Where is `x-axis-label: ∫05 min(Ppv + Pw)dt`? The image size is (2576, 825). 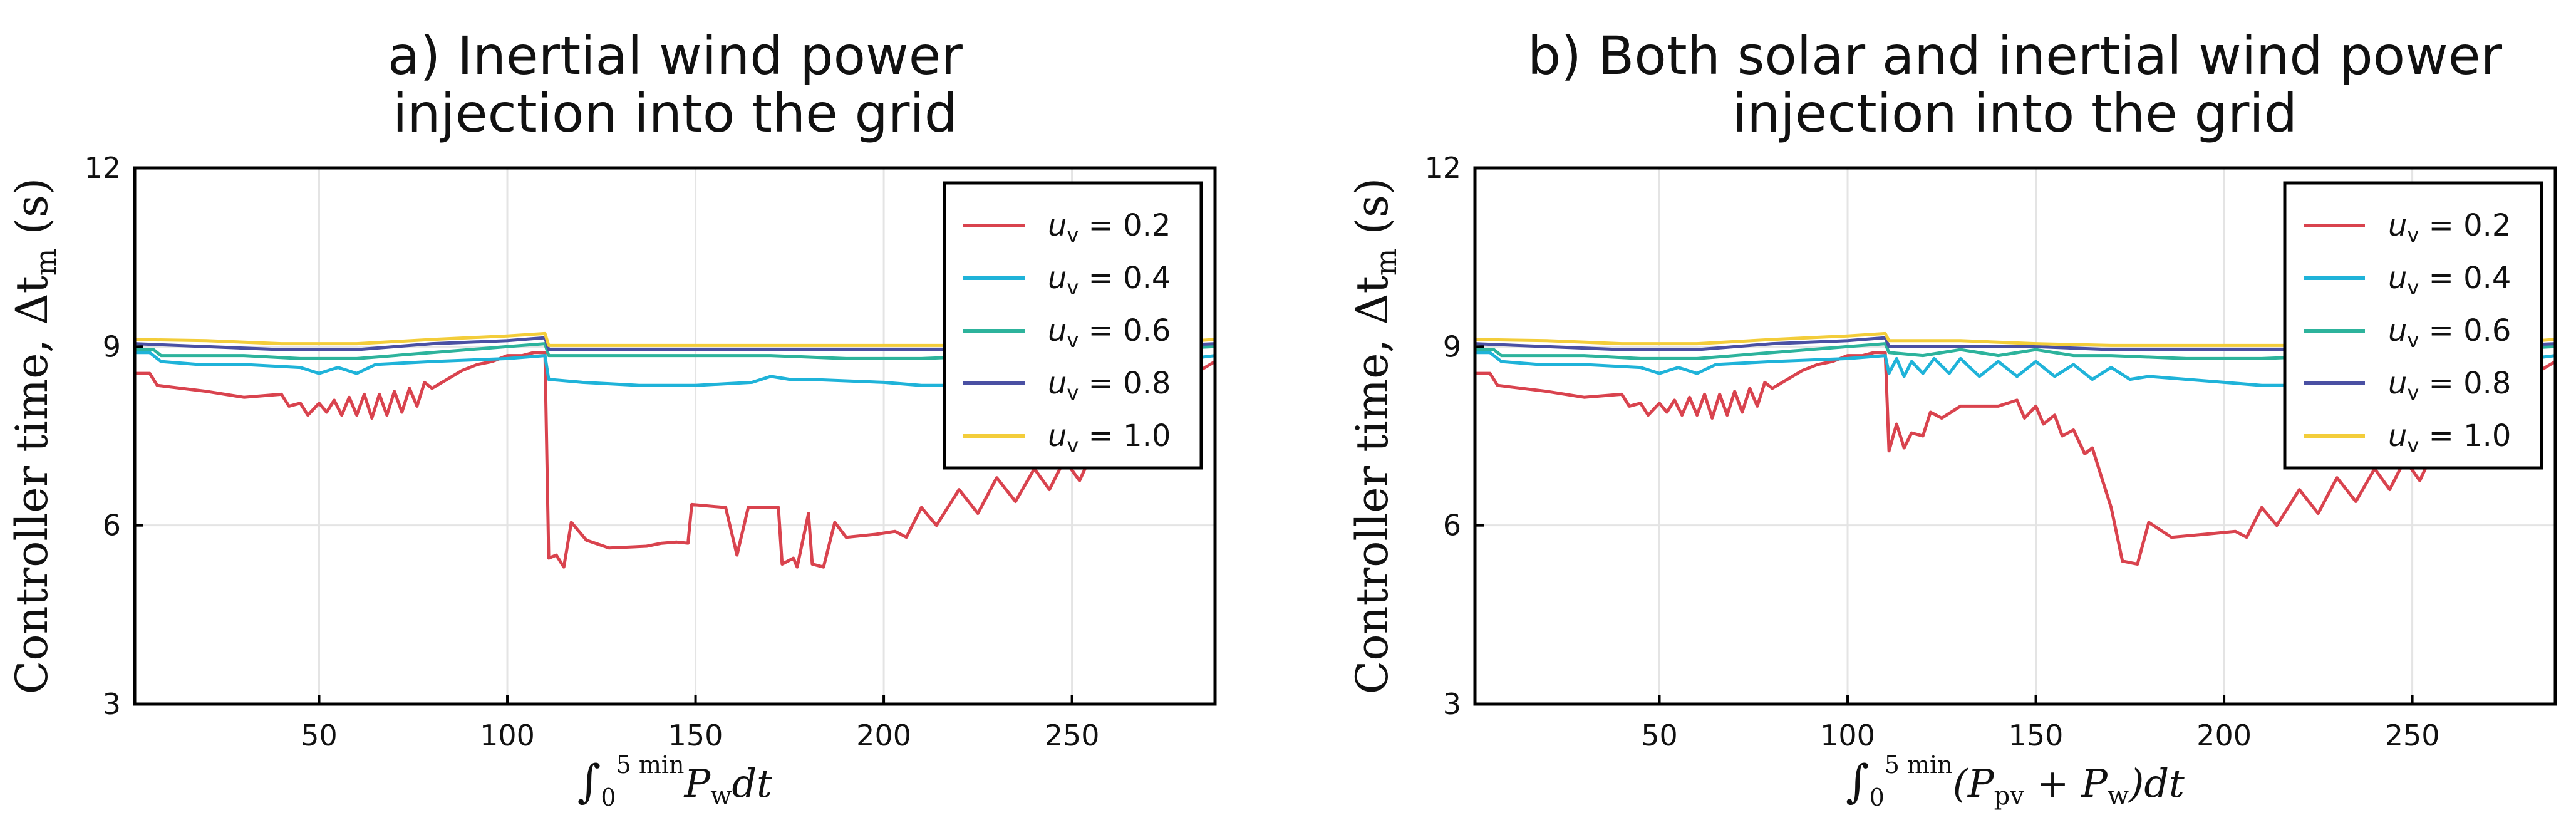 x-axis-label: ∫05 min(Ppv + Pw)dt is located at coordinates (2015, 781).